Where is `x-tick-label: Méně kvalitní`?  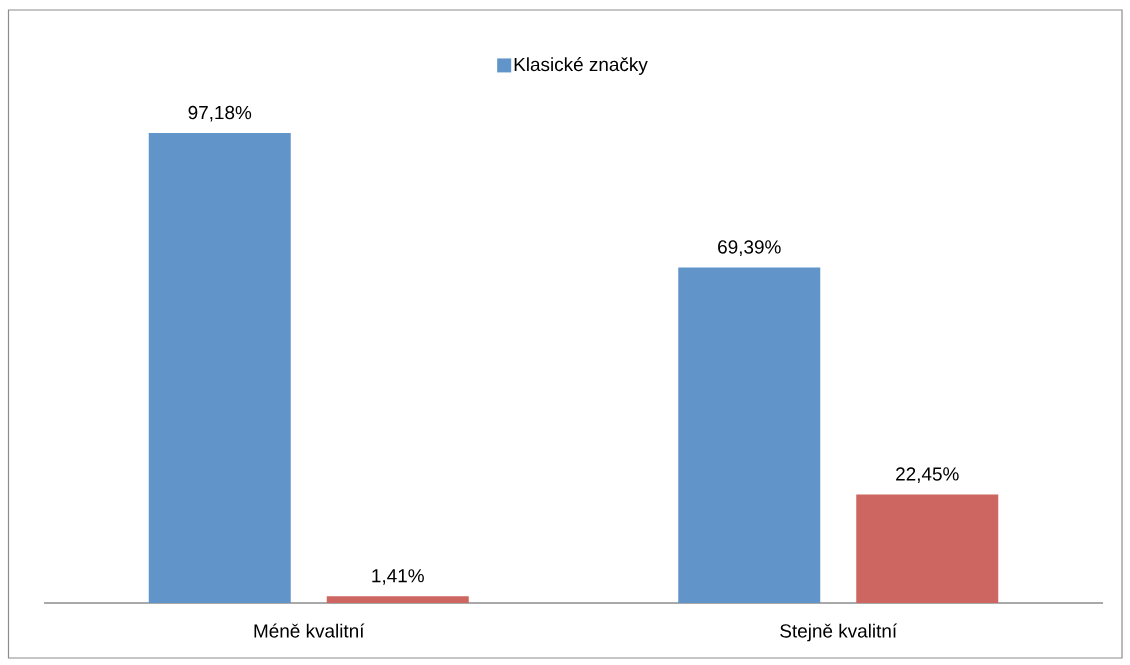 x-tick-label: Méně kvalitní is located at coordinates (309, 630).